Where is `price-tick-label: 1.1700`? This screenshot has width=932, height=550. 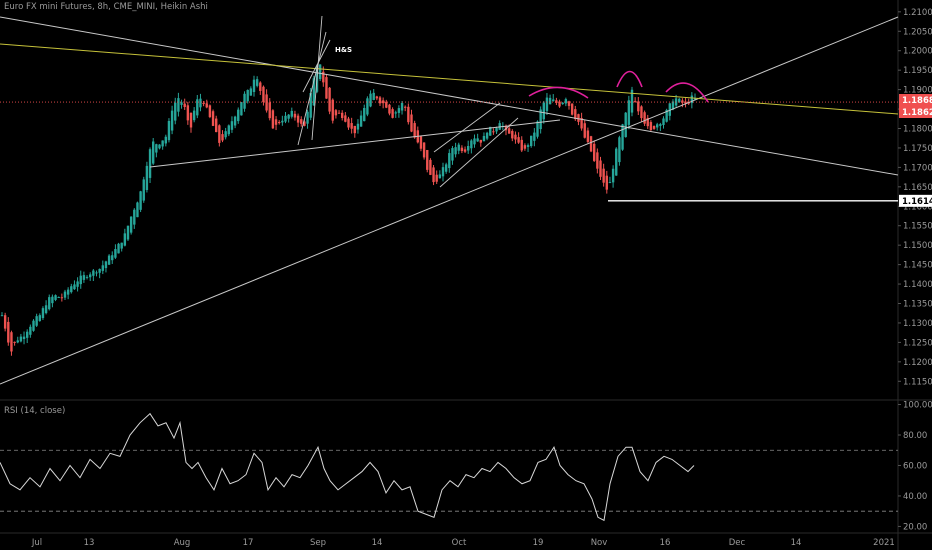
price-tick-label: 1.1700 is located at coordinates (917, 168).